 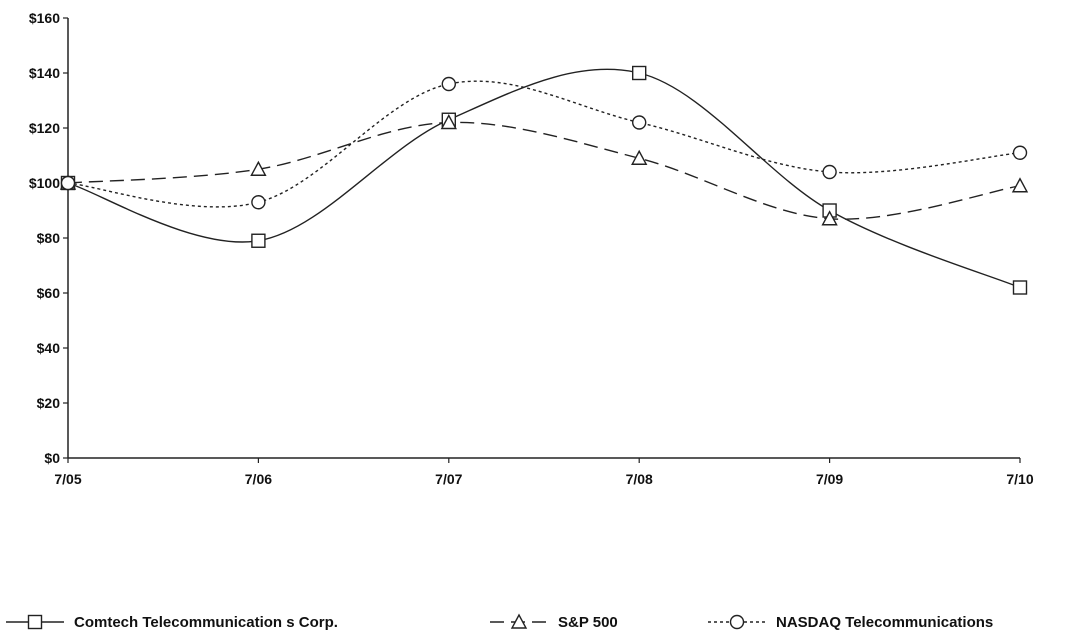 I want to click on x-tick-label: 7/09, so click(x=829, y=479).